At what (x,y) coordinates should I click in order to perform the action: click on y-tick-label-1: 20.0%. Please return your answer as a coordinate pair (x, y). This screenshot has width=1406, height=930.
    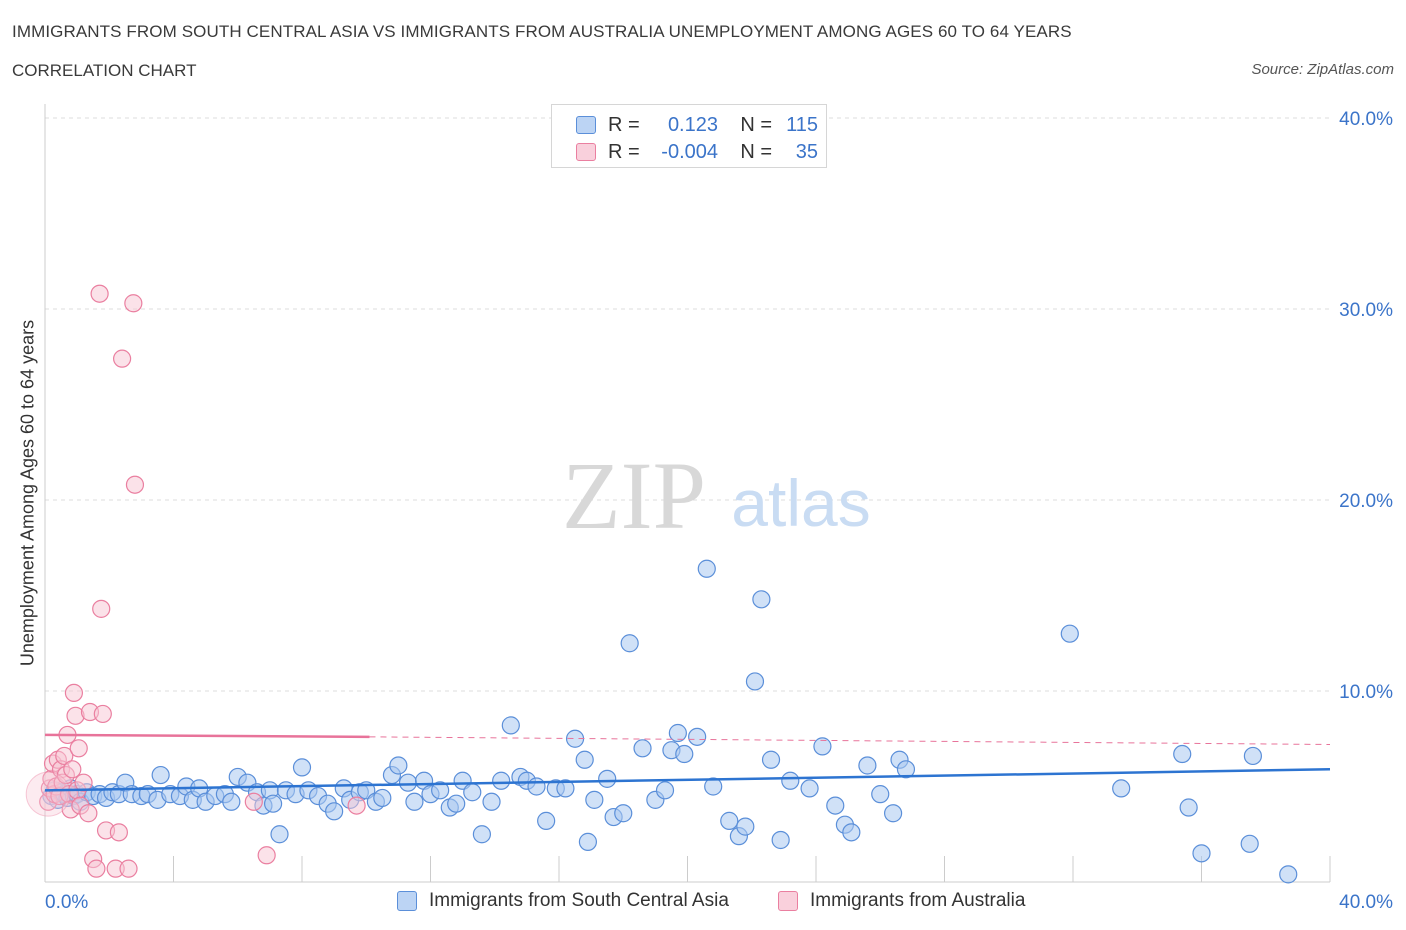
    Looking at the image, I should click on (1366, 501).